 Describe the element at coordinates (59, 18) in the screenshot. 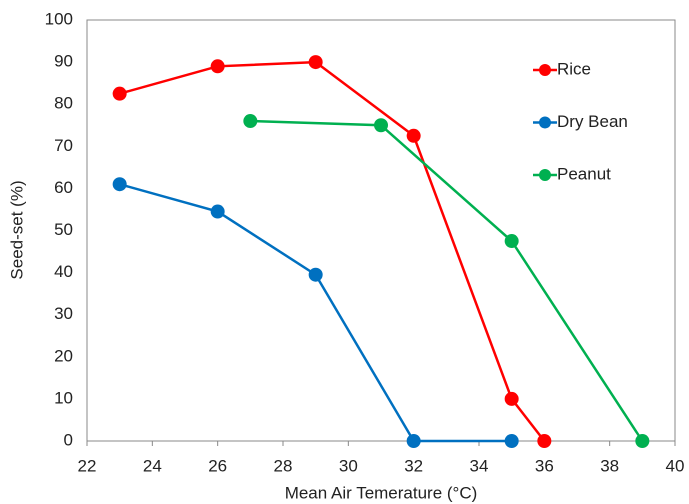

I see `y-tick-label: 100` at that location.